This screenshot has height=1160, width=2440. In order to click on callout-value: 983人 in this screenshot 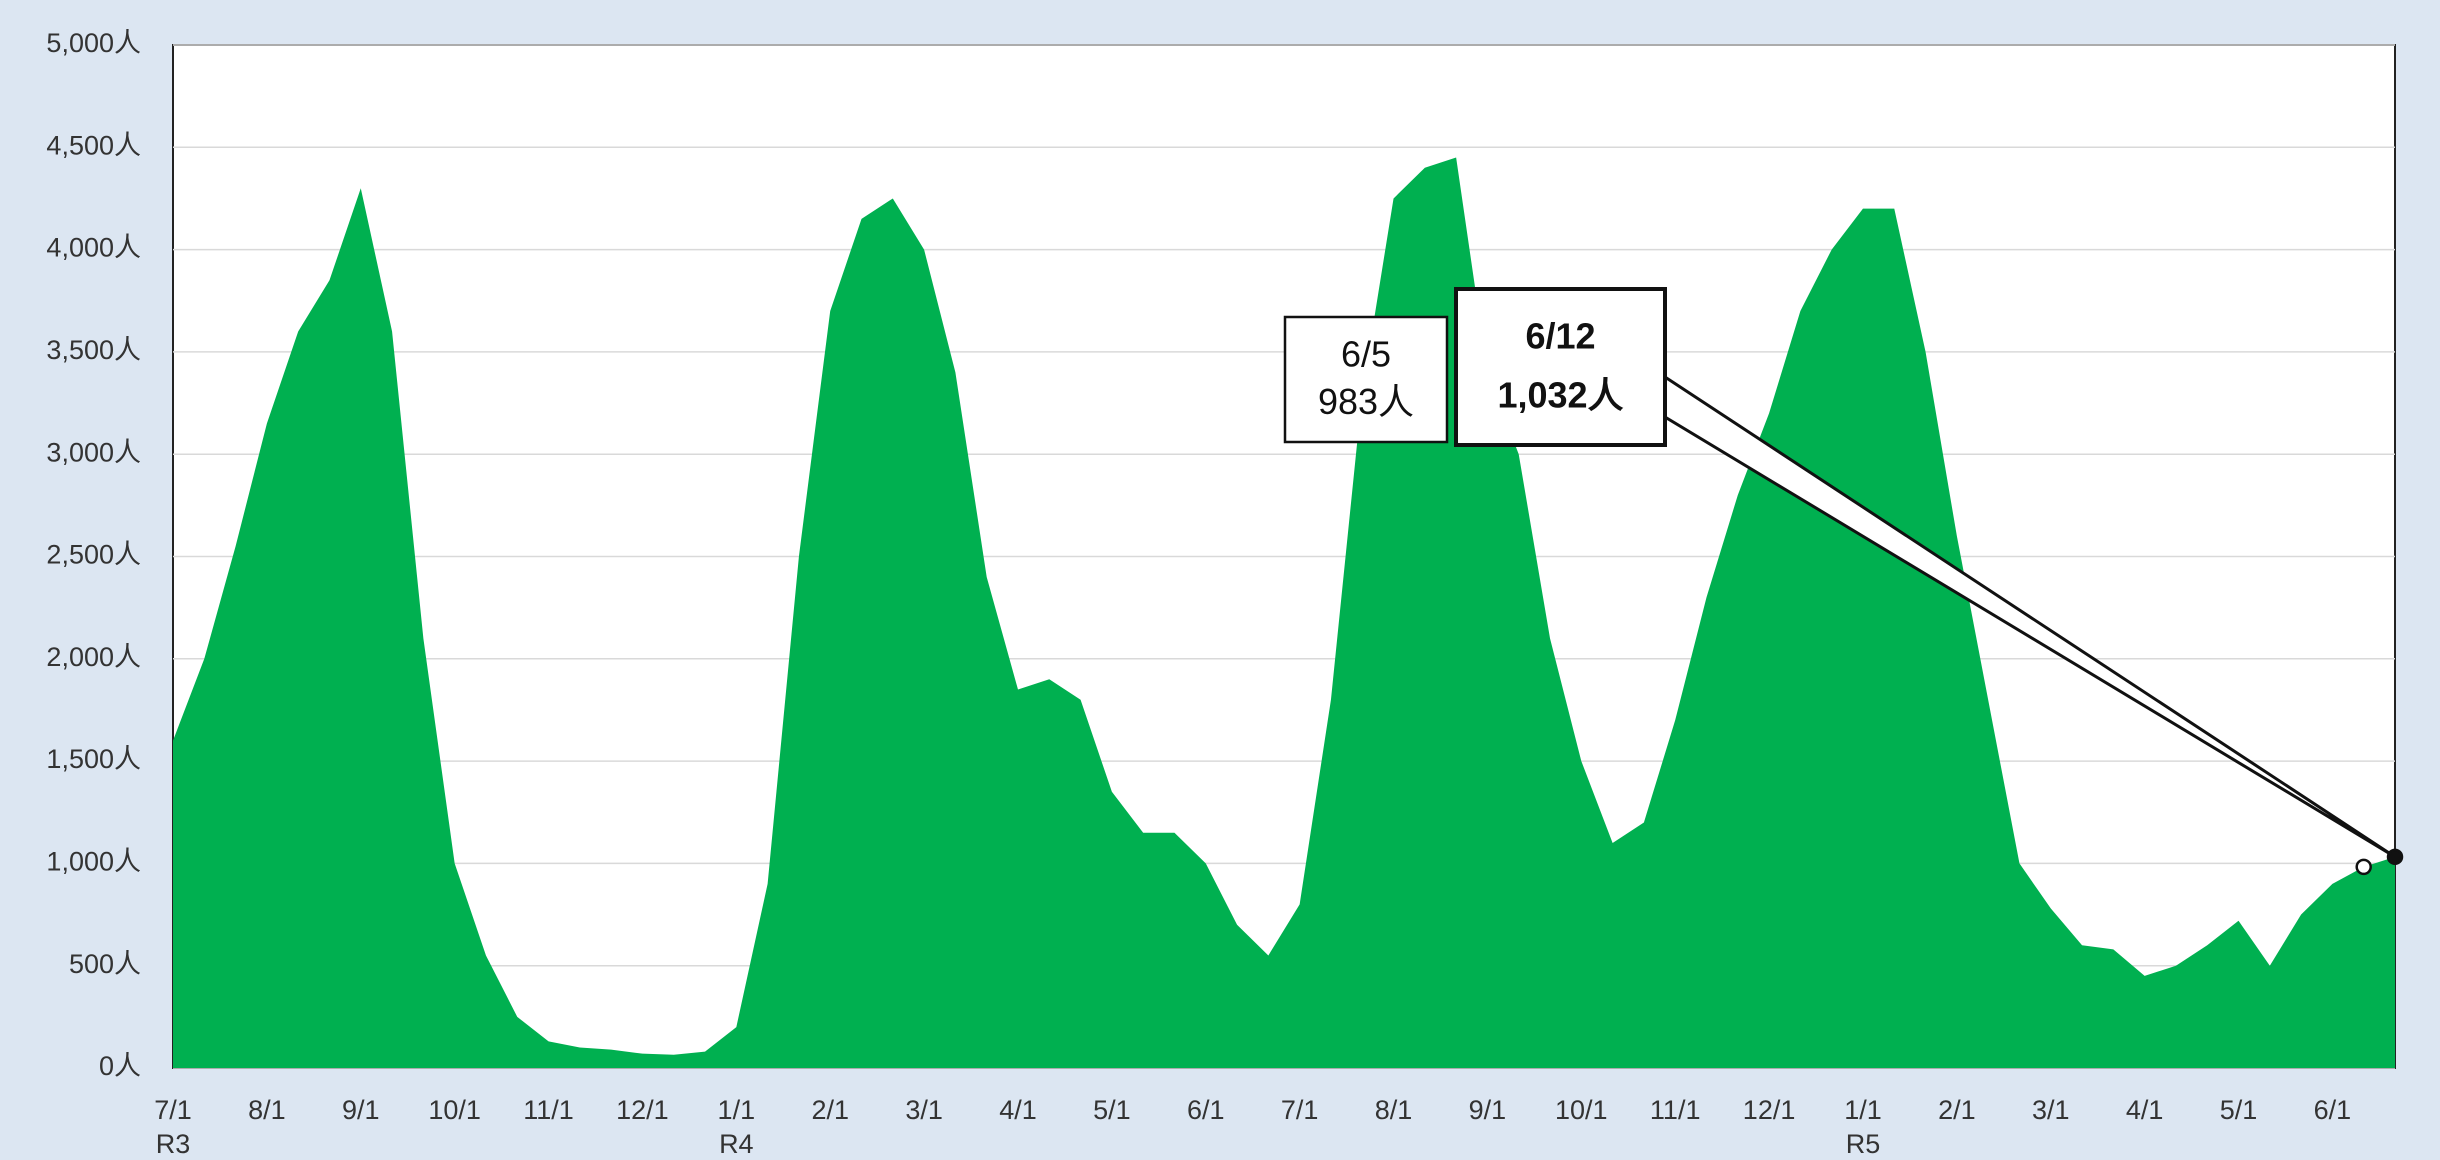, I will do `click(1366, 401)`.